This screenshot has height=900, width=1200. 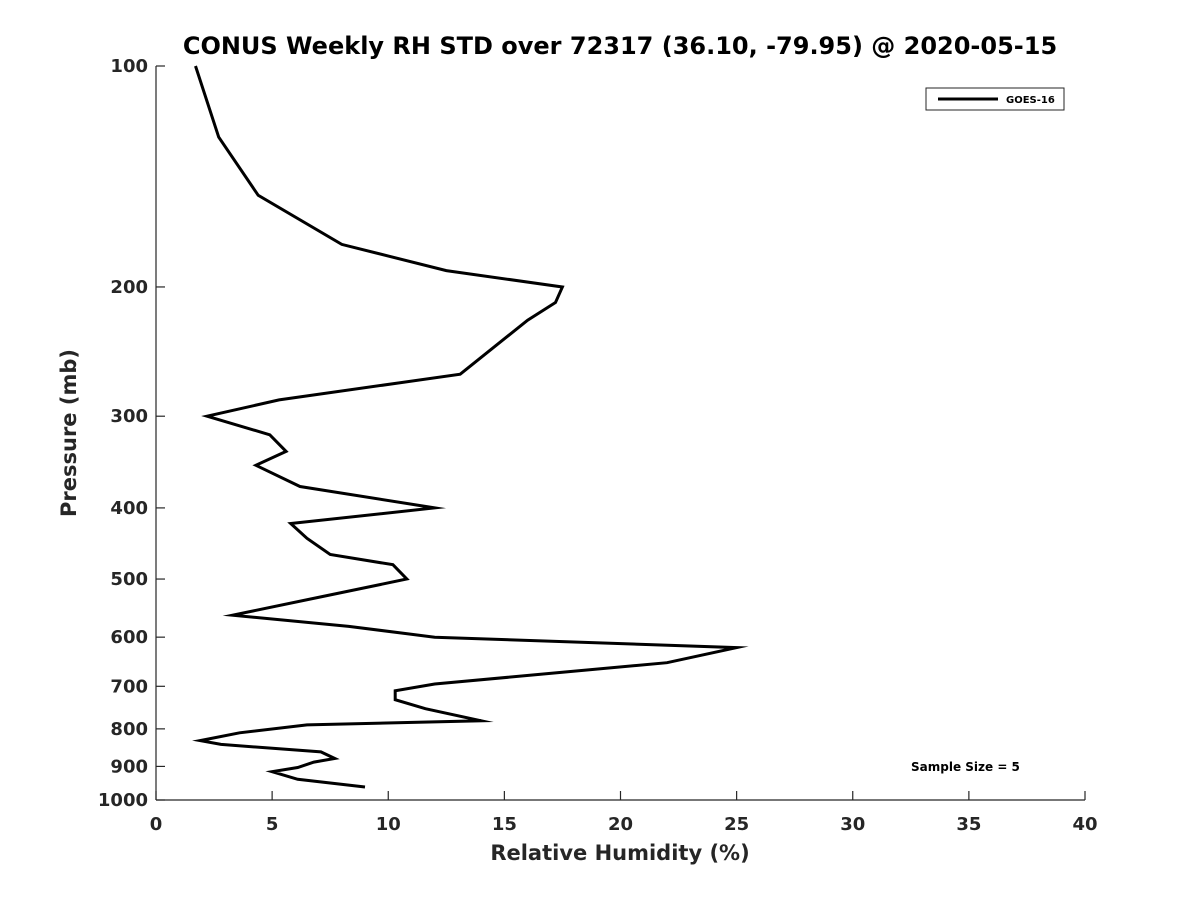 What do you see at coordinates (129, 66) in the screenshot?
I see `y-tick-label: 100` at bounding box center [129, 66].